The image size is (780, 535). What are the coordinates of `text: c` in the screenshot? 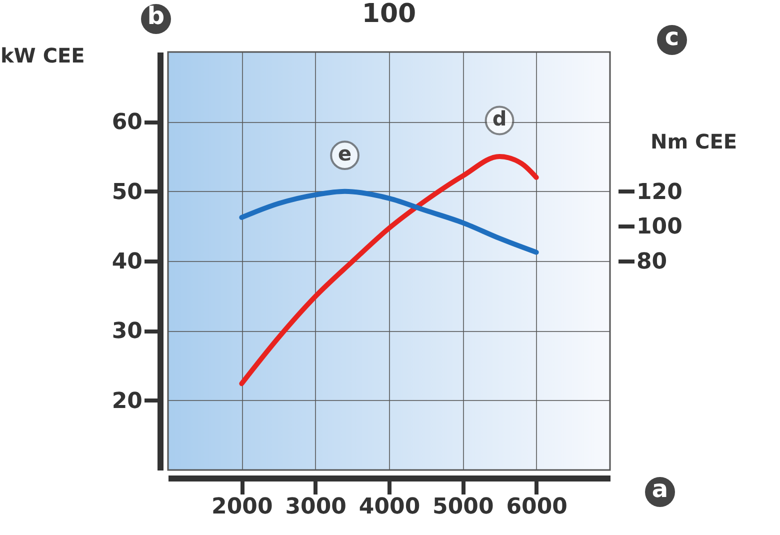 It's located at (672, 37).